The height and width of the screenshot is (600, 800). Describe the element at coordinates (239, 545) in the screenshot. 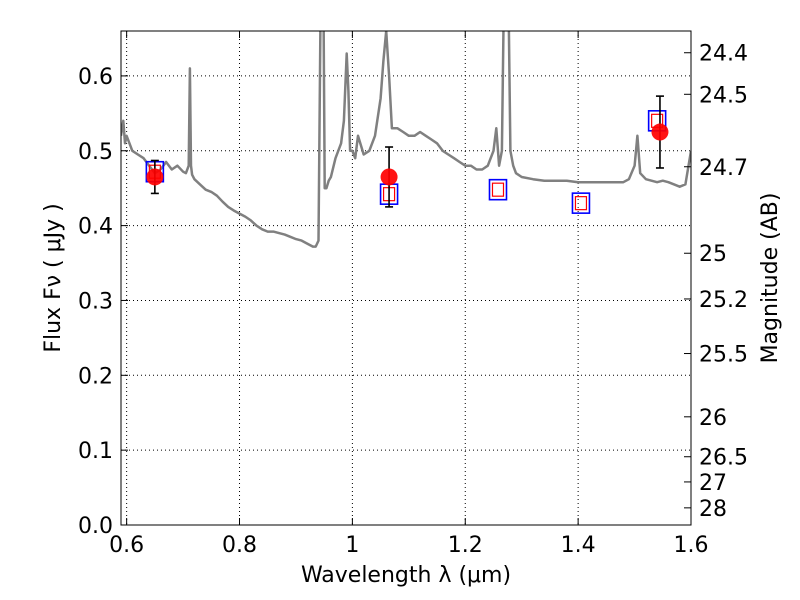

I see `x-tick-label: 0.8` at that location.